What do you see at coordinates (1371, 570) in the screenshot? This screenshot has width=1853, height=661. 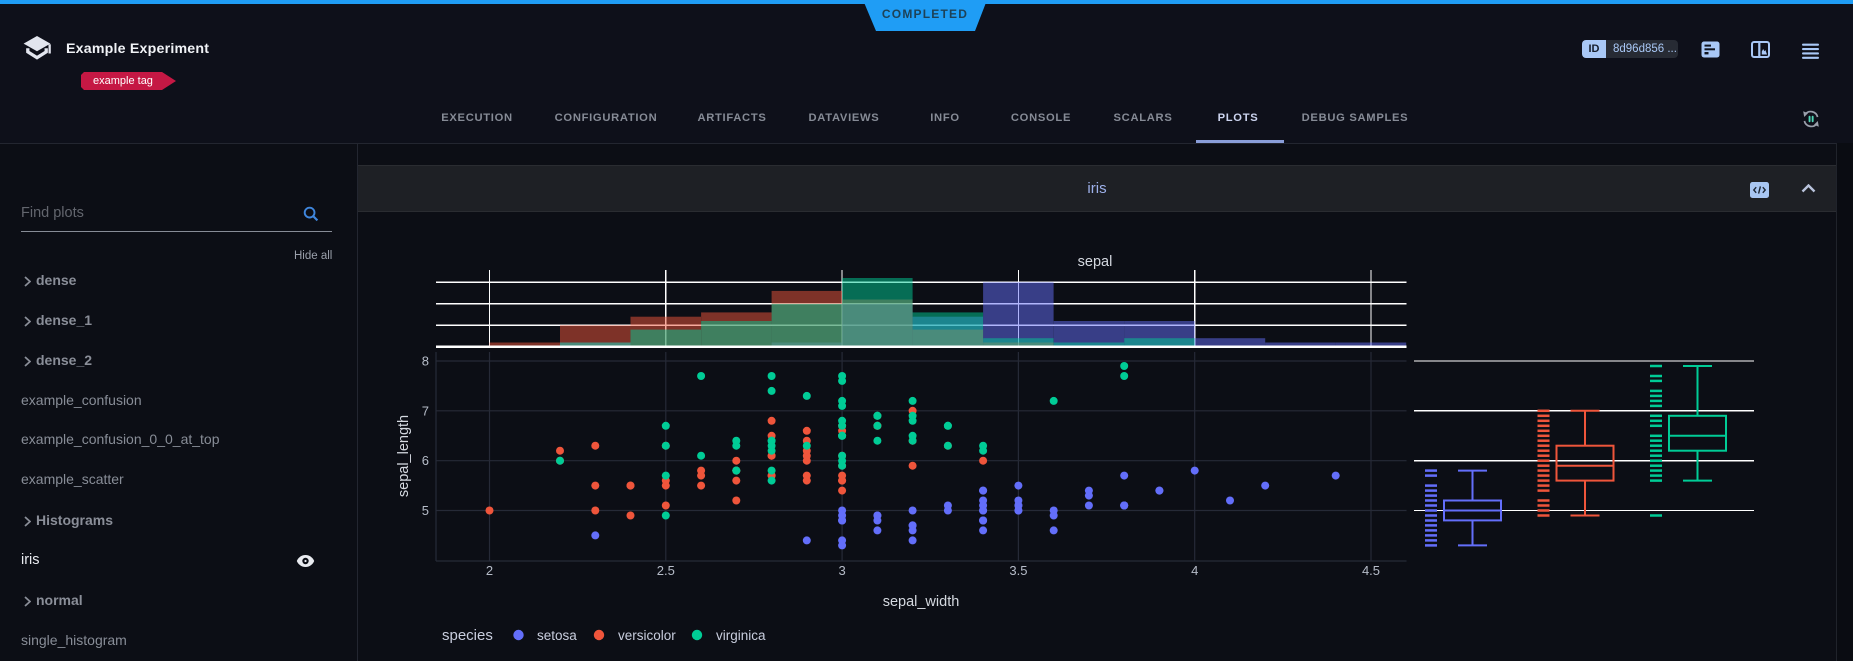 I see `svg-text: 4.5` at bounding box center [1371, 570].